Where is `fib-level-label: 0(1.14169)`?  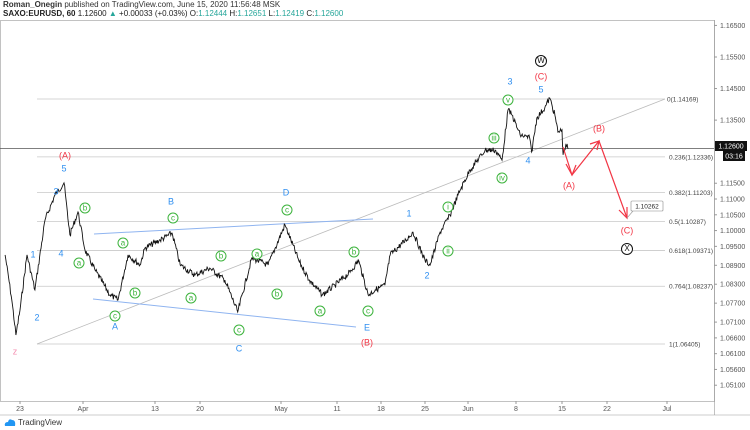 fib-level-label: 0(1.14169) is located at coordinates (682, 100).